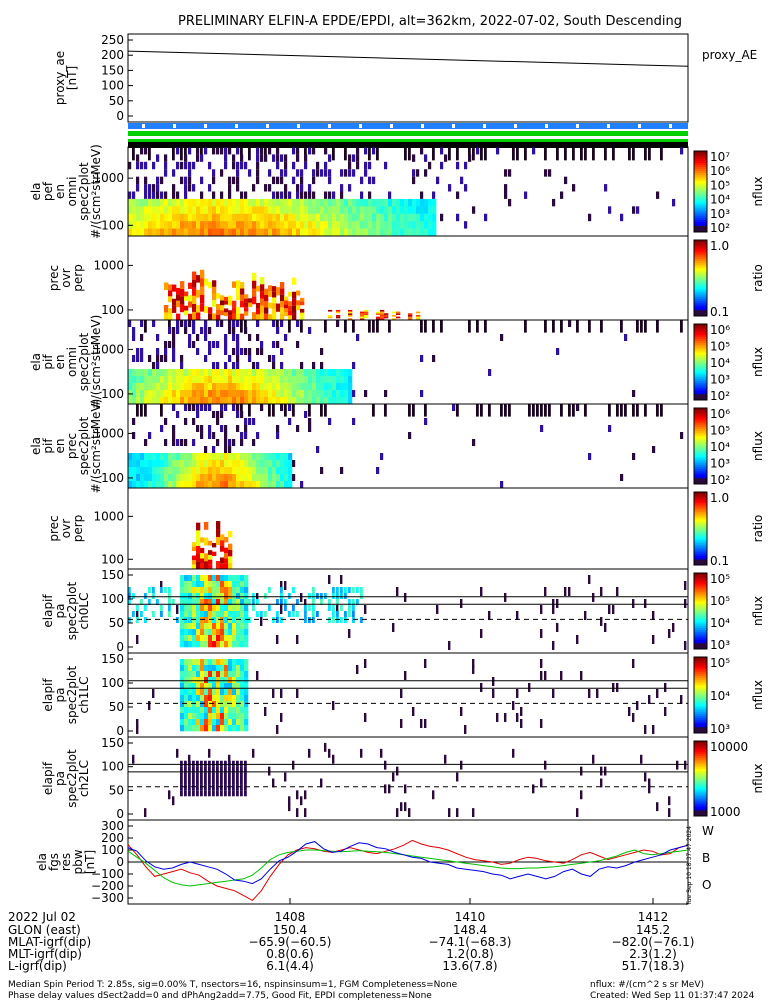 The width and height of the screenshot is (775, 1004). Describe the element at coordinates (36, 362) in the screenshot. I see `y-axis-label: ela` at that location.